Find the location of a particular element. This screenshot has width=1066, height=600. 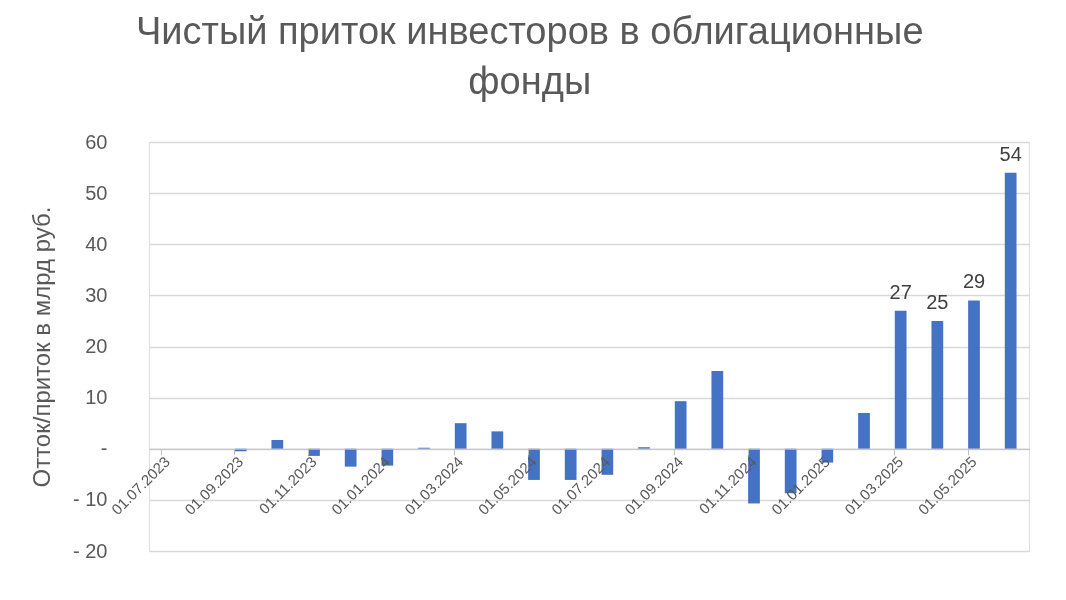

y-tick-label: - 20 is located at coordinates (90, 550).